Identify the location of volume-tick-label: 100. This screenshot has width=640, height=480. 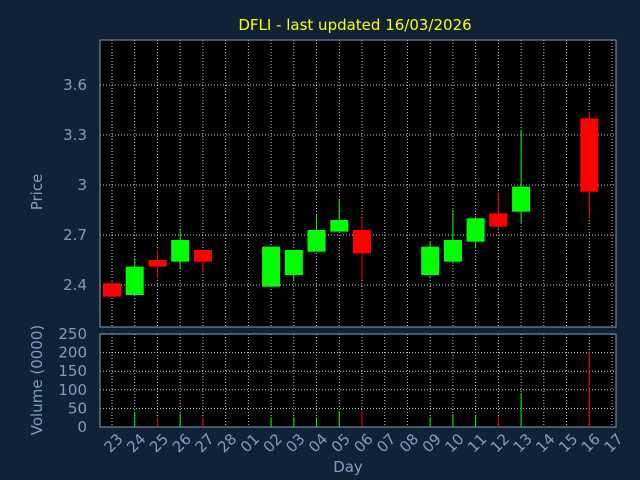
(72, 390).